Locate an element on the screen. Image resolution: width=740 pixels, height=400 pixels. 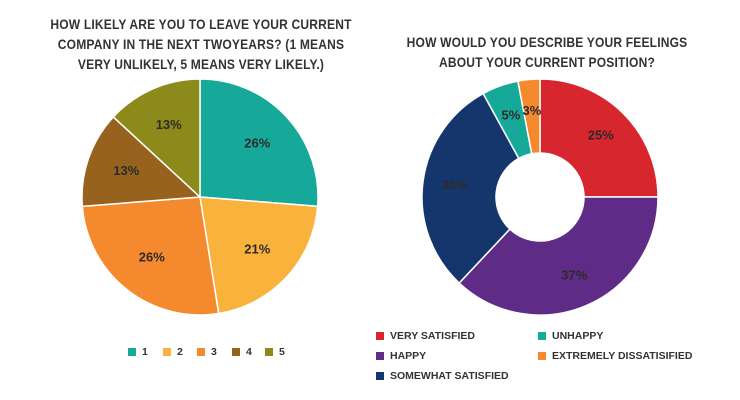
position-feelings-legend-label: HAPPY is located at coordinates (408, 356).